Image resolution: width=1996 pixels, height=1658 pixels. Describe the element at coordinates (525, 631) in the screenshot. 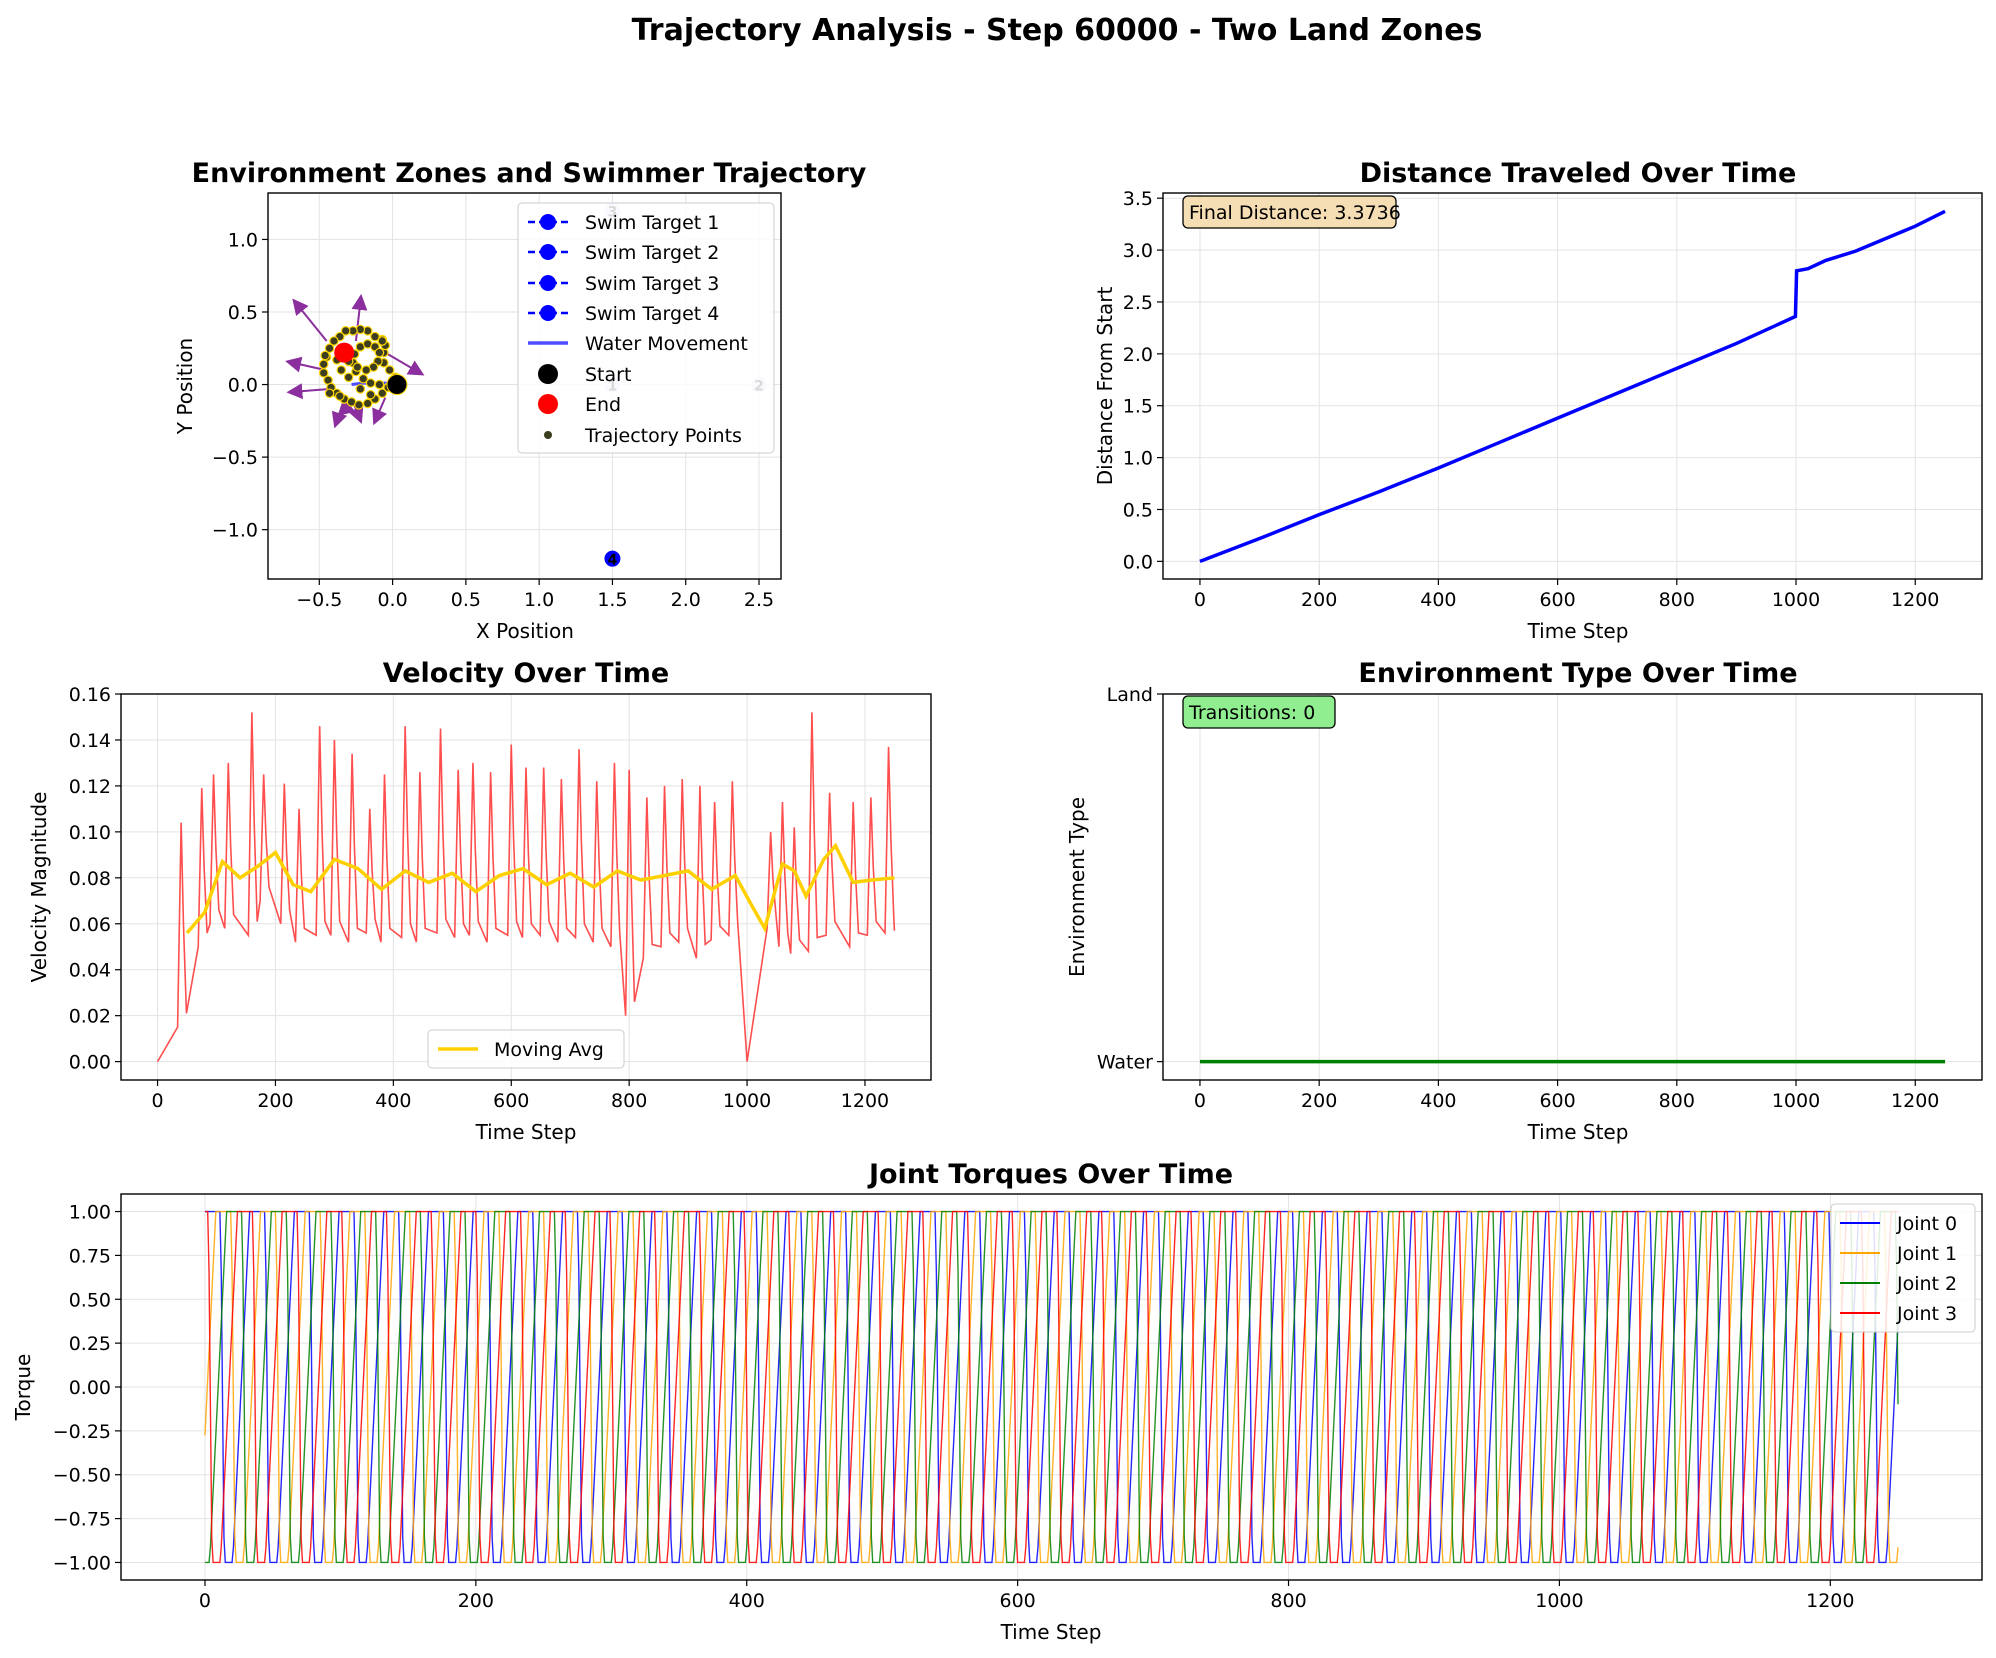

I see `trajectory-x-label: X Position` at that location.